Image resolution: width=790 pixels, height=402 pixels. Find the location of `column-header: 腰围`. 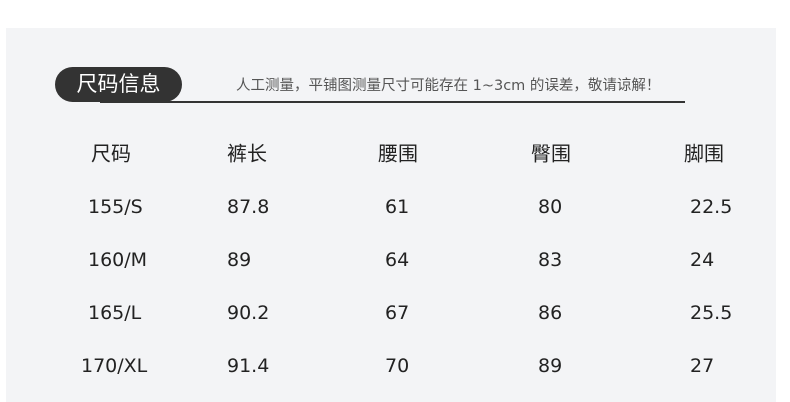

column-header: 腰围 is located at coordinates (398, 153).